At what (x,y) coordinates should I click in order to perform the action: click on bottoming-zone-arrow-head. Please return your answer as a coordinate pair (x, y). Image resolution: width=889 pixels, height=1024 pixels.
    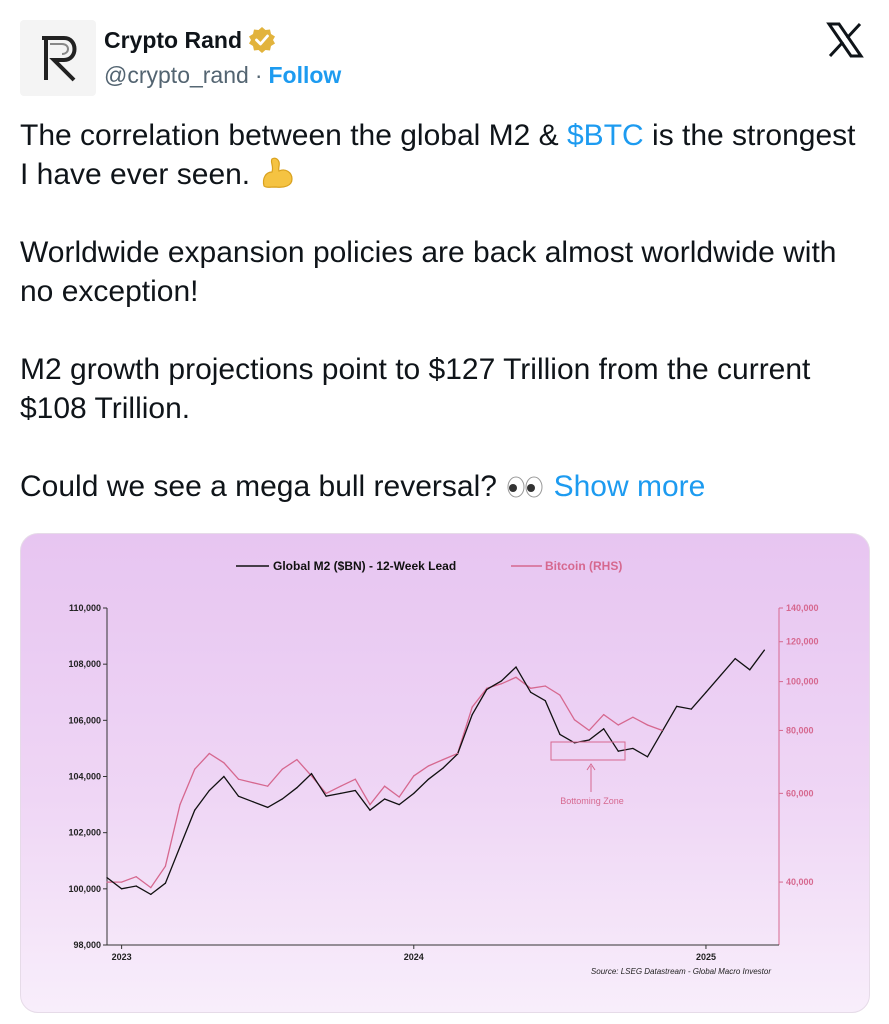
    Looking at the image, I should click on (591, 767).